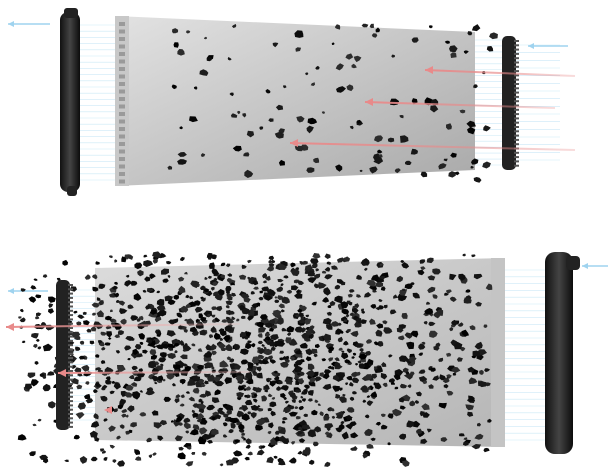 This screenshot has width=612, height=468. What do you see at coordinates (122, 114) in the screenshot?
I see `pore` at bounding box center [122, 114].